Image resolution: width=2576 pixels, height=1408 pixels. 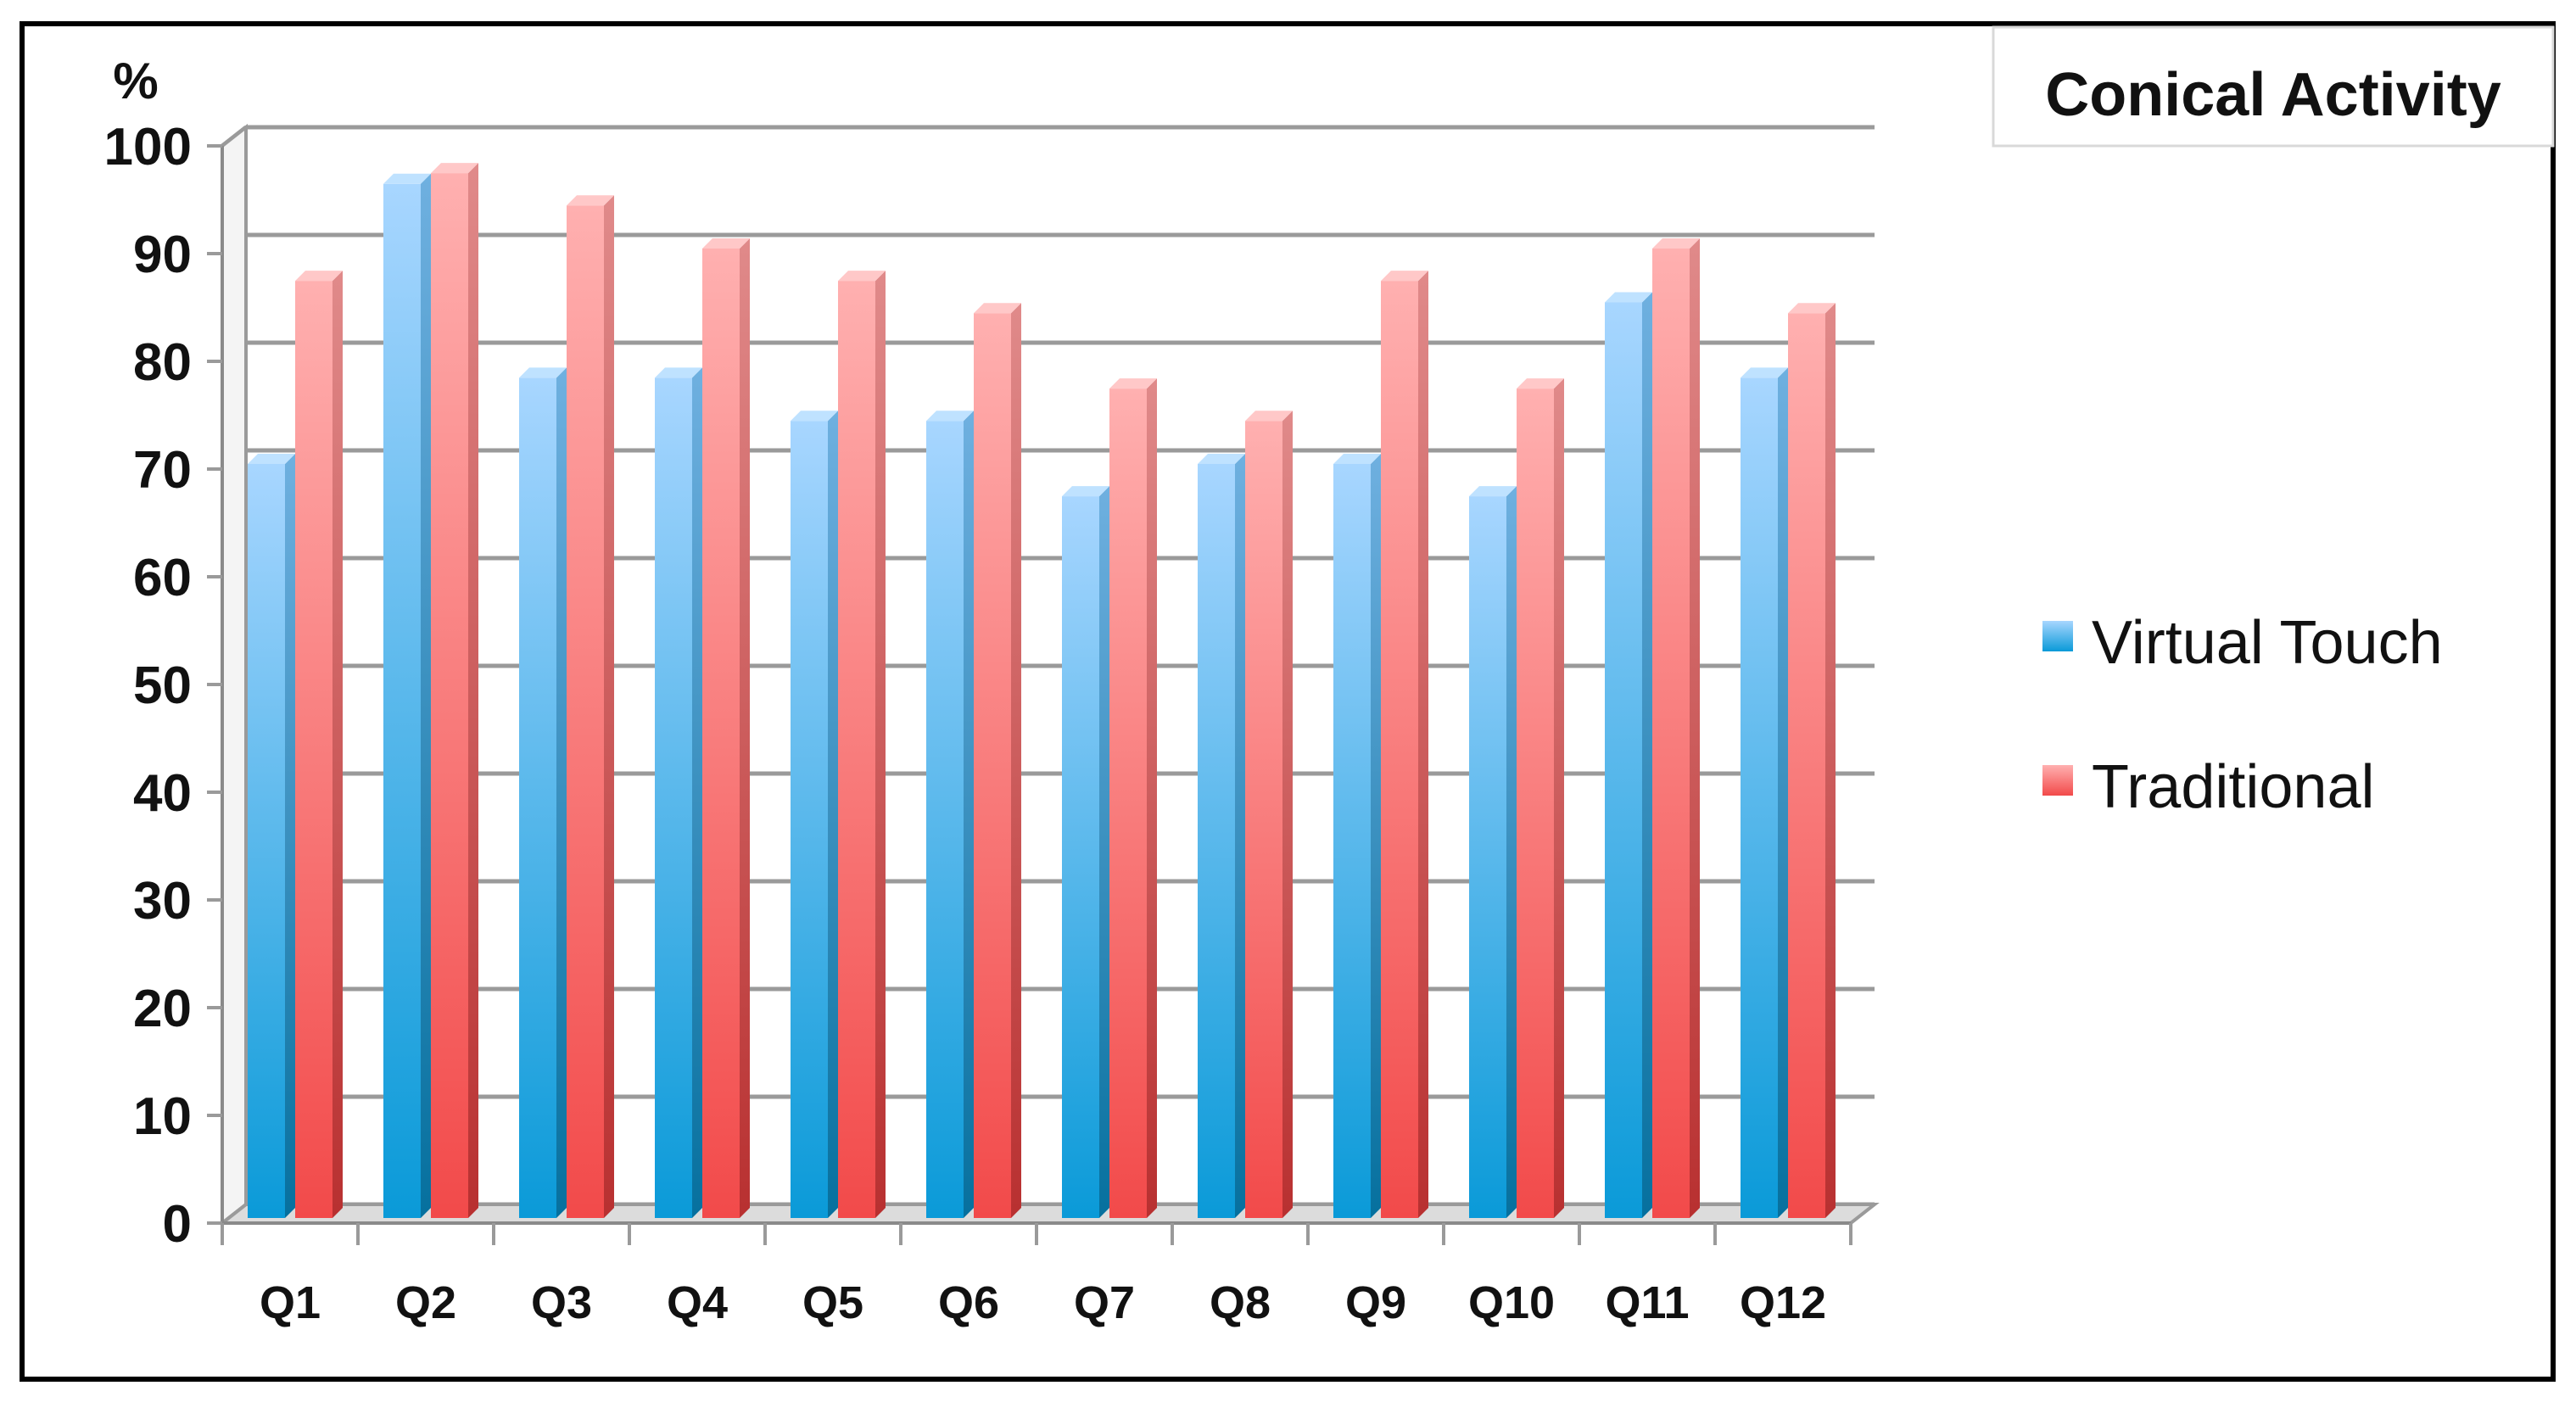 What do you see at coordinates (2208, 787) in the screenshot?
I see `legend-item-traditional: Traditional` at bounding box center [2208, 787].